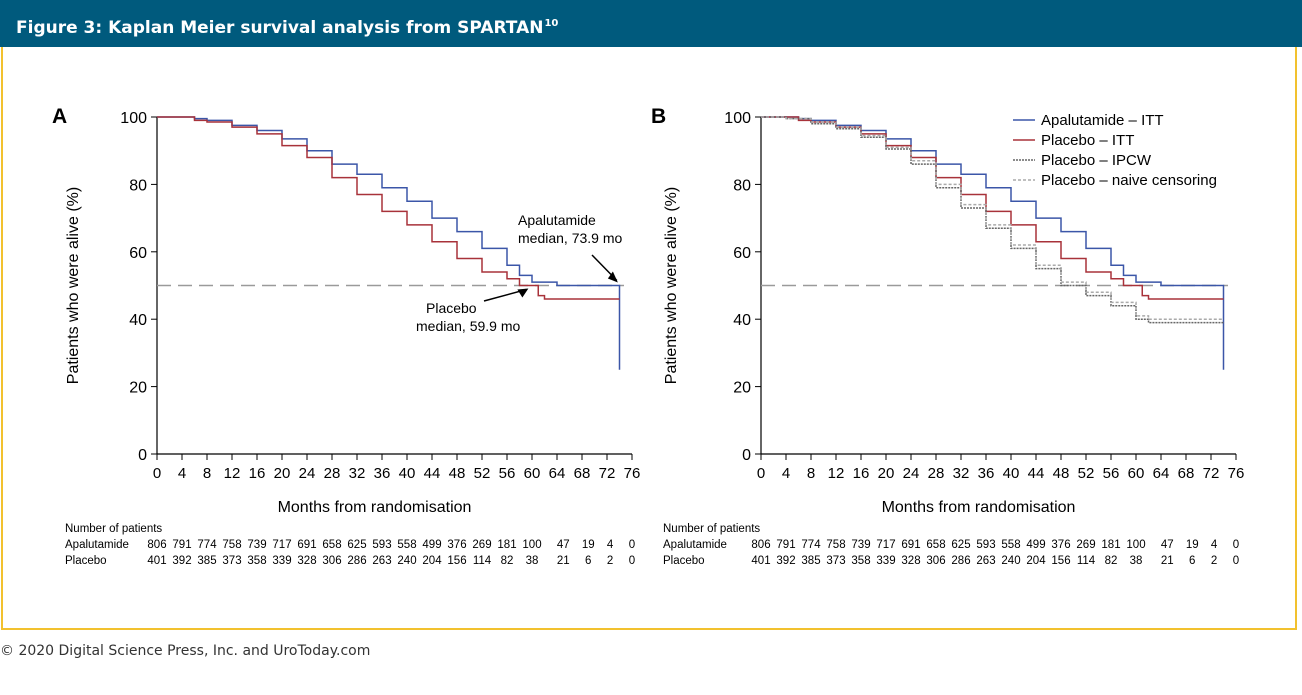 Image resolution: width=1302 pixels, height=695 pixels. Describe the element at coordinates (786, 473) in the screenshot. I see `x-tick-label: 4` at that location.